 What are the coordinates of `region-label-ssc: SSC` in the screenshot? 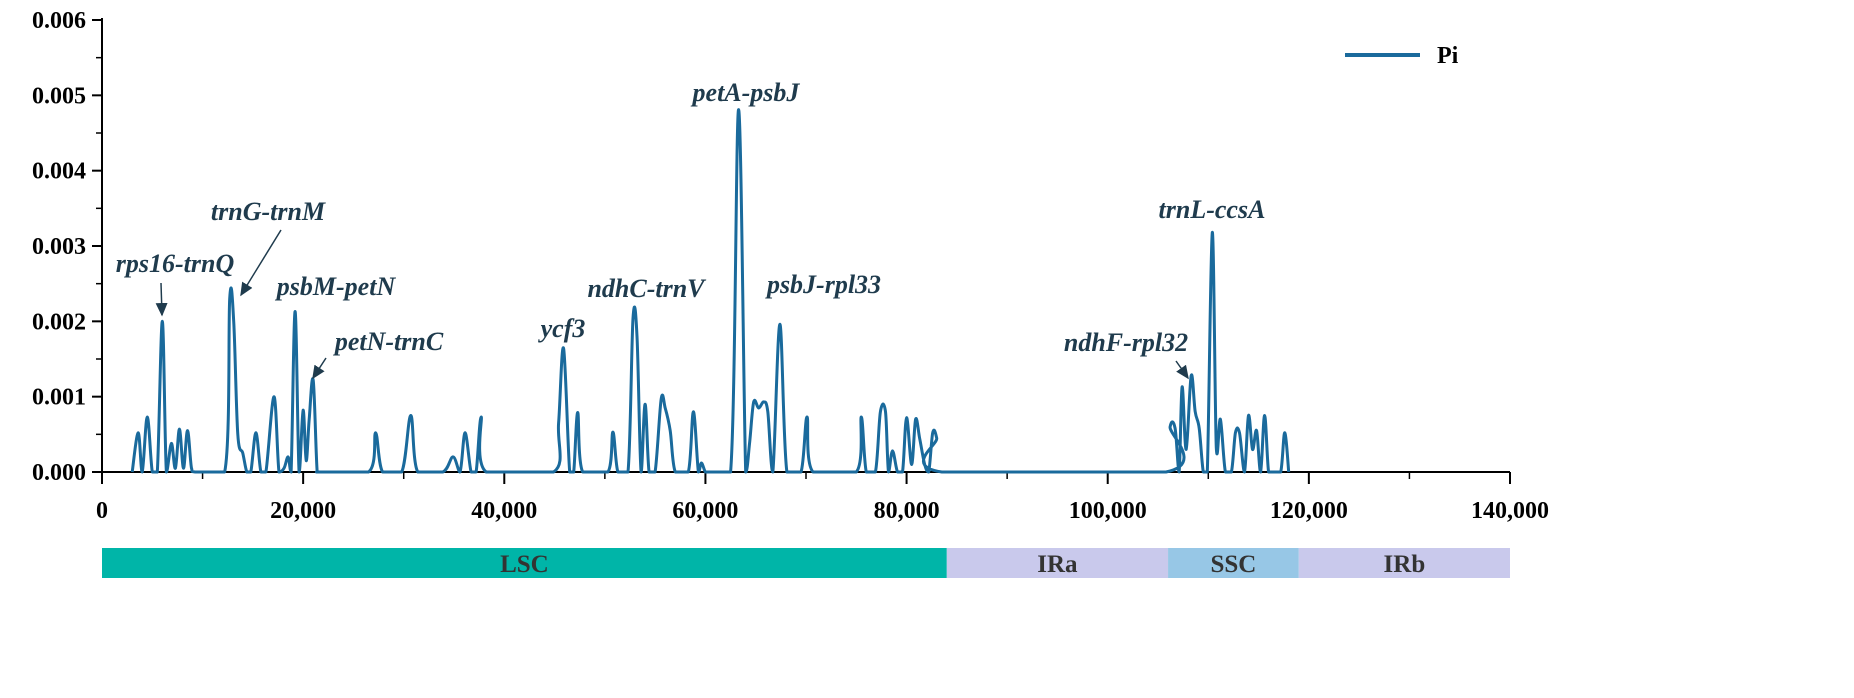 It's located at (1233, 564).